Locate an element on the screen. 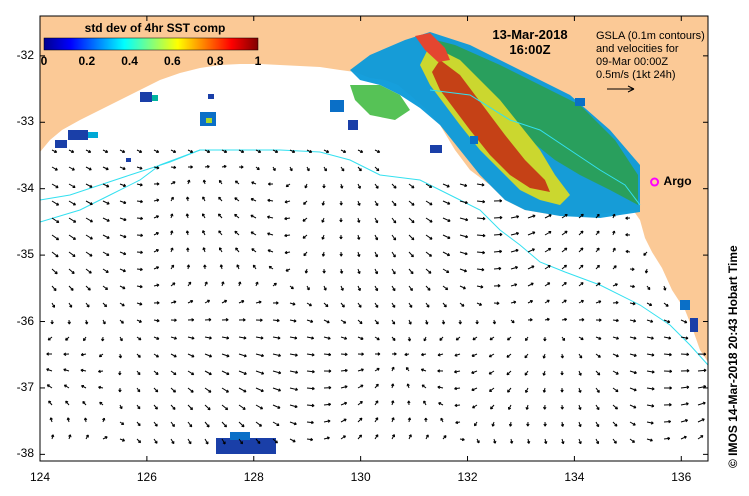  y-tick-label: -34 is located at coordinates (25, 187).